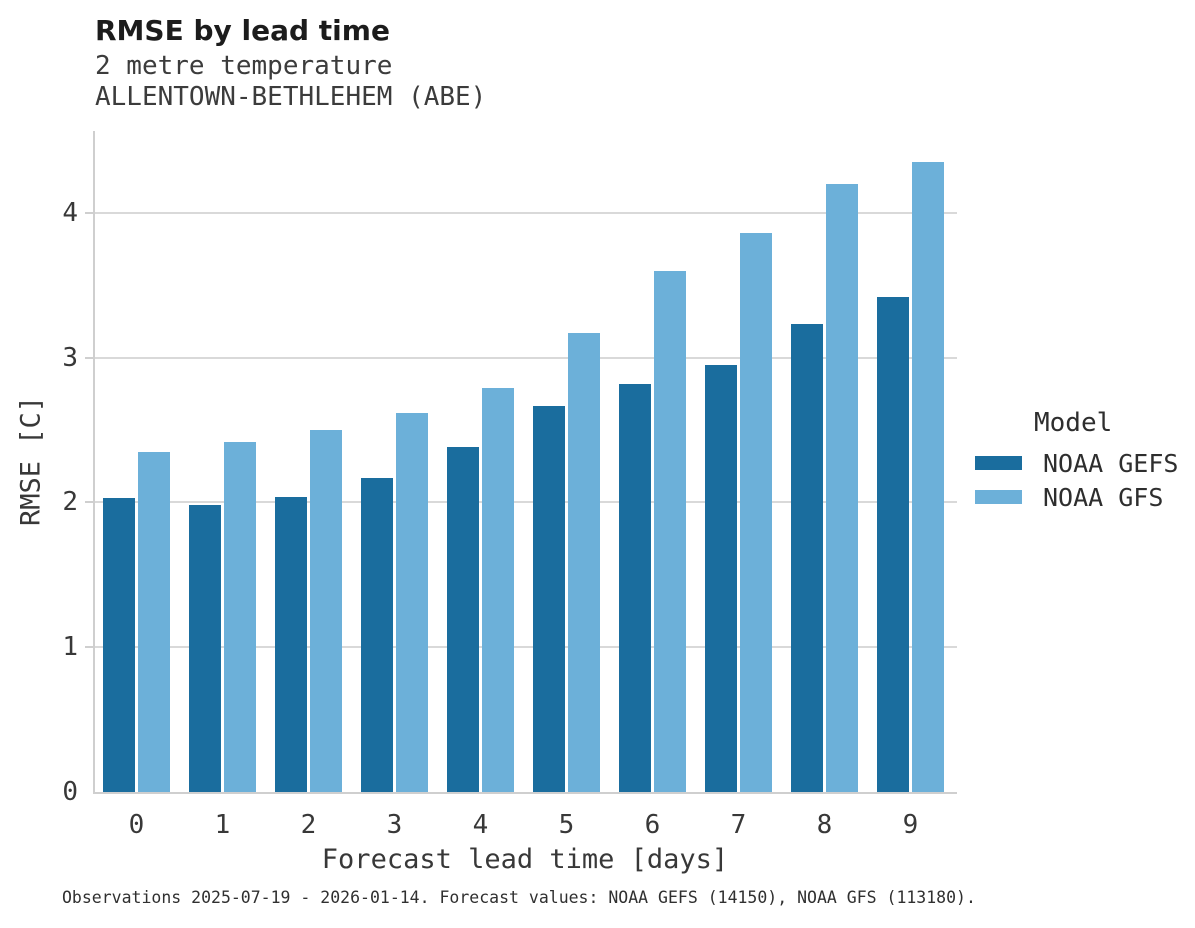  Describe the element at coordinates (1103, 497) in the screenshot. I see `legend-label-noaa-gfs: NOAA GFS` at that location.